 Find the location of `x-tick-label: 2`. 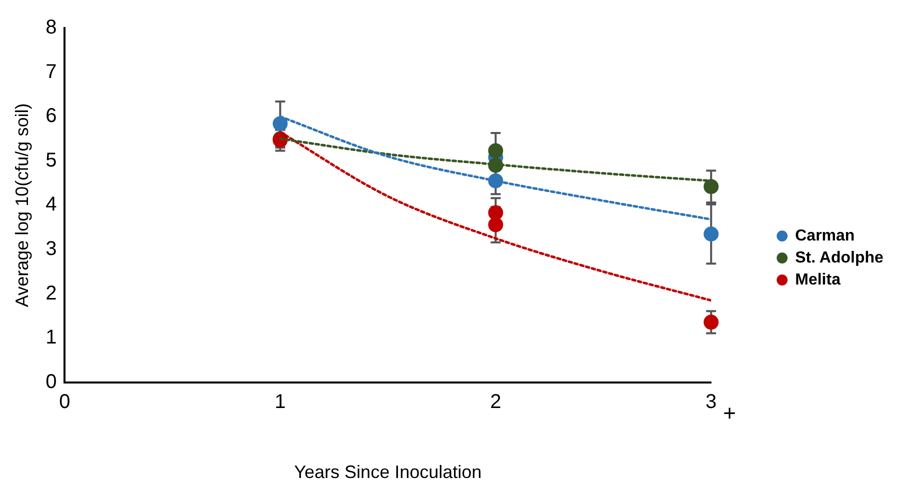

x-tick-label: 2 is located at coordinates (496, 401).